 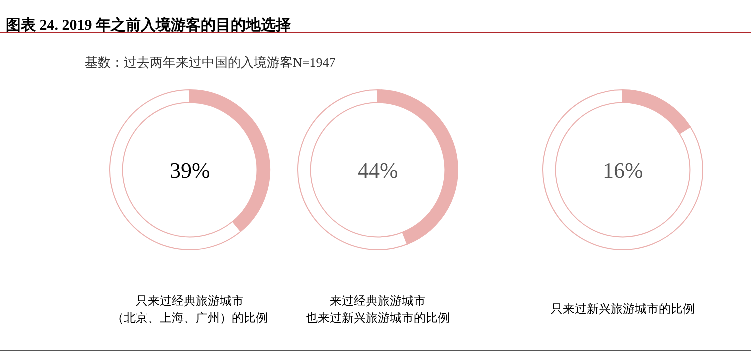 What do you see at coordinates (210, 62) in the screenshot?
I see `chart-subtitle: 基数：过去两年来过中国的入境游客N=1947` at bounding box center [210, 62].